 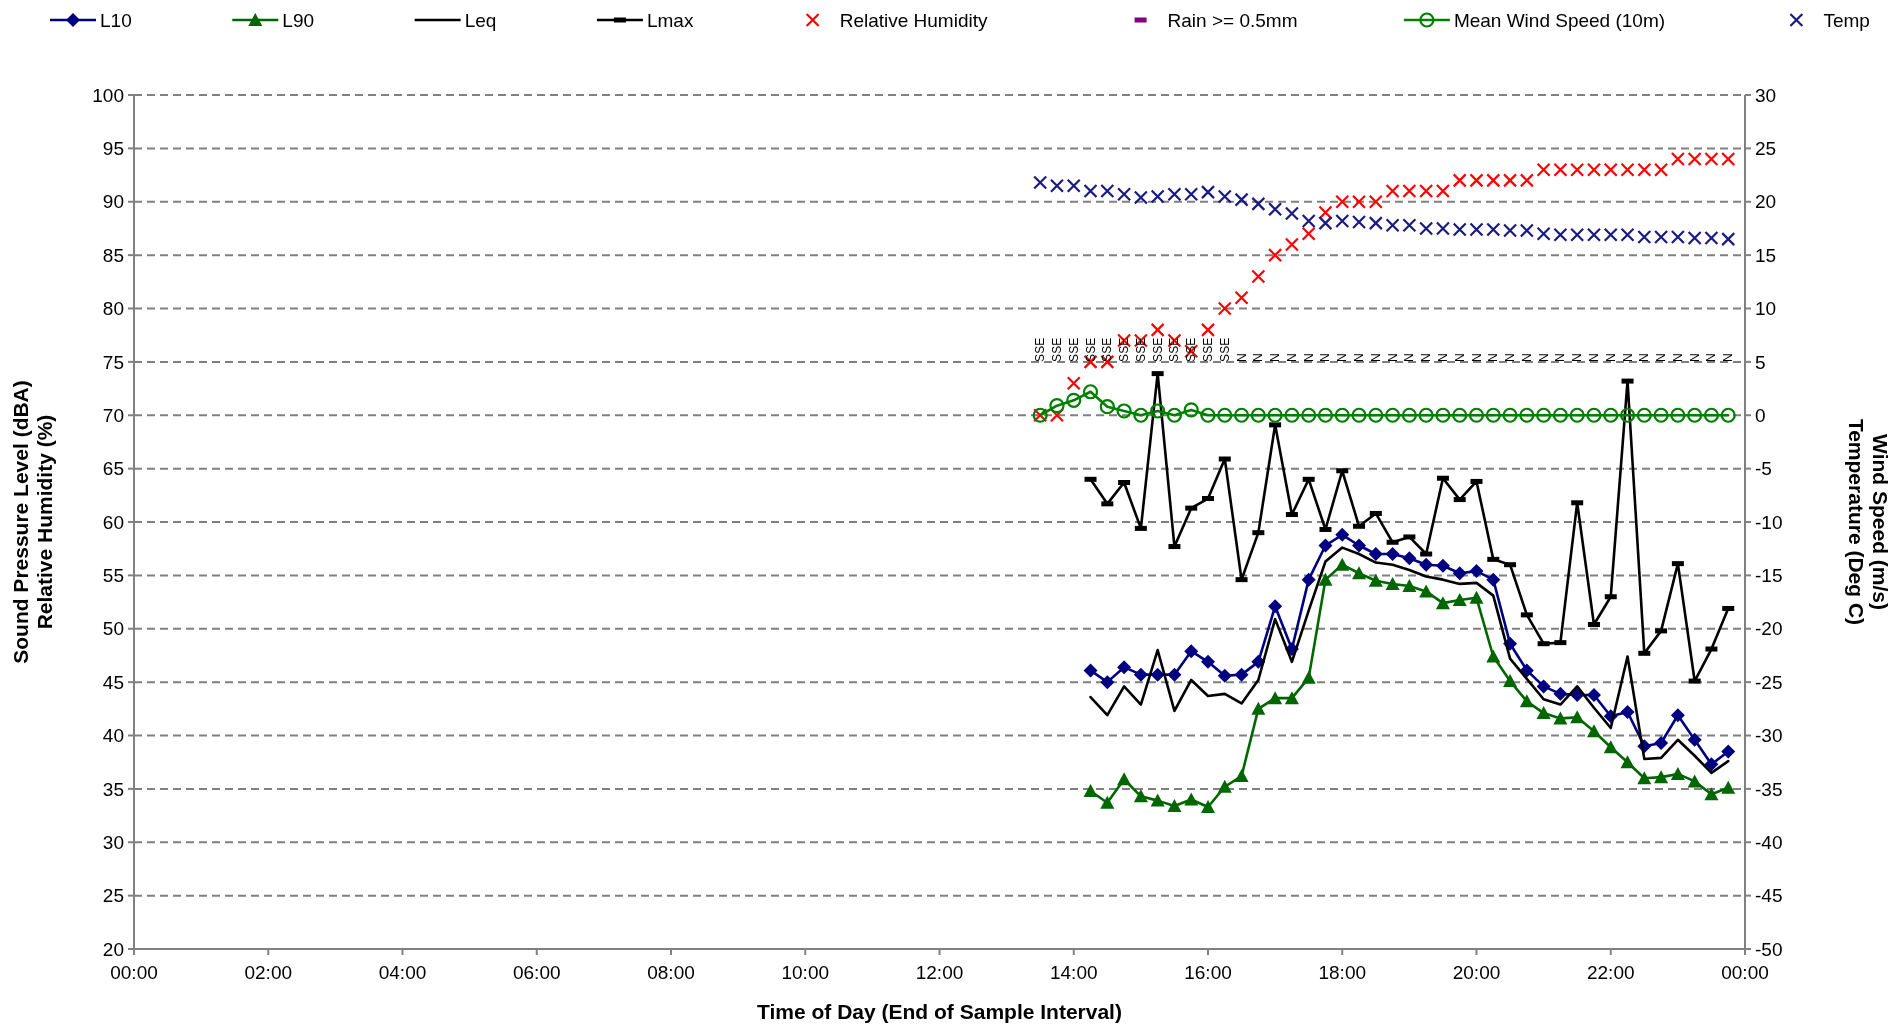 I want to click on x-tick-label: 14:00, so click(x=1073, y=972).